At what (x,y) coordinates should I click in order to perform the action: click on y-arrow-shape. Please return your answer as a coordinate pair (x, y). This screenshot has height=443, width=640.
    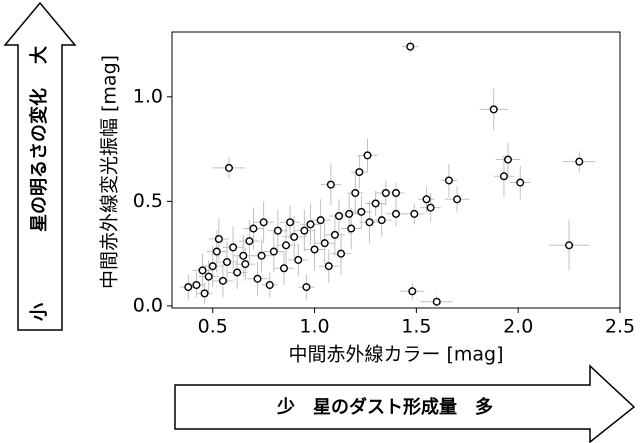
    Looking at the image, I should click on (40, 166).